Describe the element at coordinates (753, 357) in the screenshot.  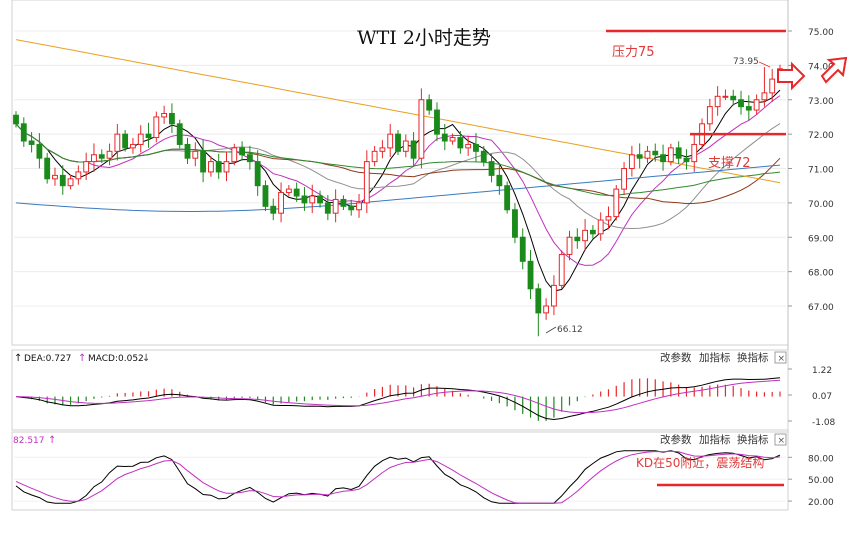
I see `macd-switch-indicator-button: 换指标` at that location.